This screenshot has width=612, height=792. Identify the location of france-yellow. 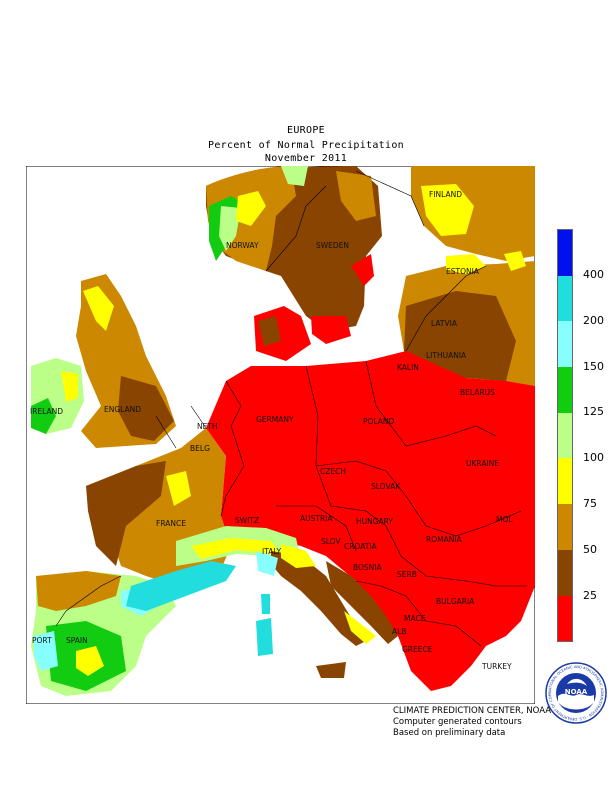
(178, 488).